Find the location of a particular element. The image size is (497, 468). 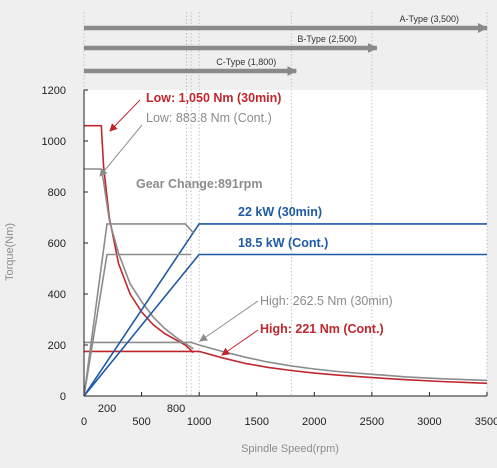

x-minor-tick-label-0: 200 is located at coordinates (107, 409).